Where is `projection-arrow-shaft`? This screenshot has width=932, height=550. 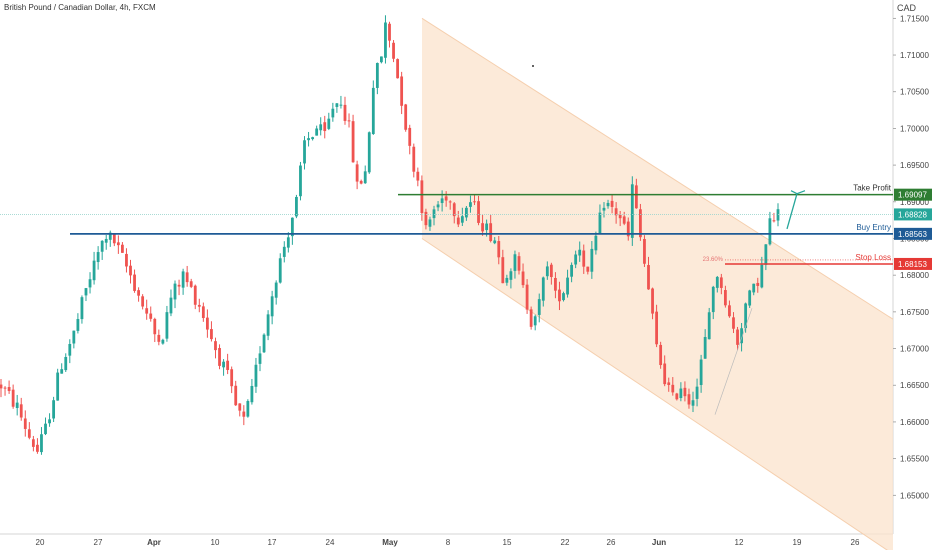 projection-arrow-shaft is located at coordinates (792, 211).